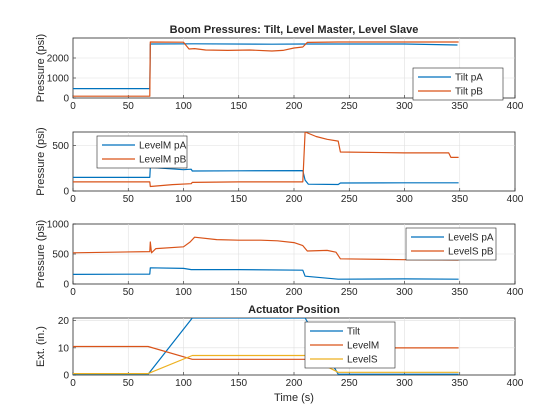  I want to click on legend-entry: LevelS pA, so click(471, 238).